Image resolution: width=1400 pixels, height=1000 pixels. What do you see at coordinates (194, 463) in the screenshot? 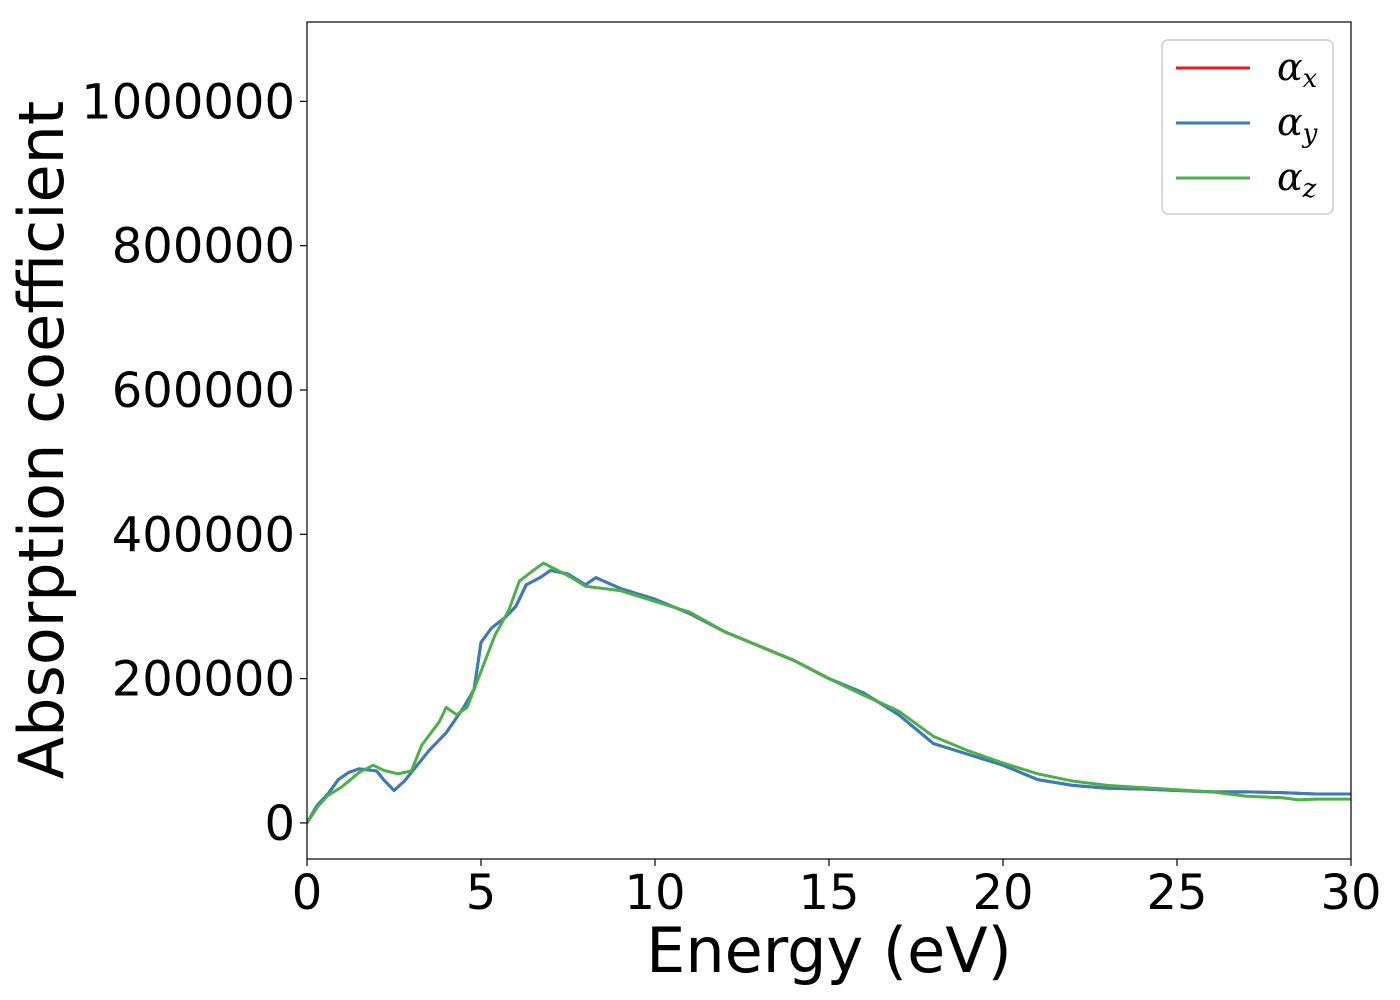
I see `y-axis-ticks: 0 200000 400000 600000 800000 1000000` at bounding box center [194, 463].